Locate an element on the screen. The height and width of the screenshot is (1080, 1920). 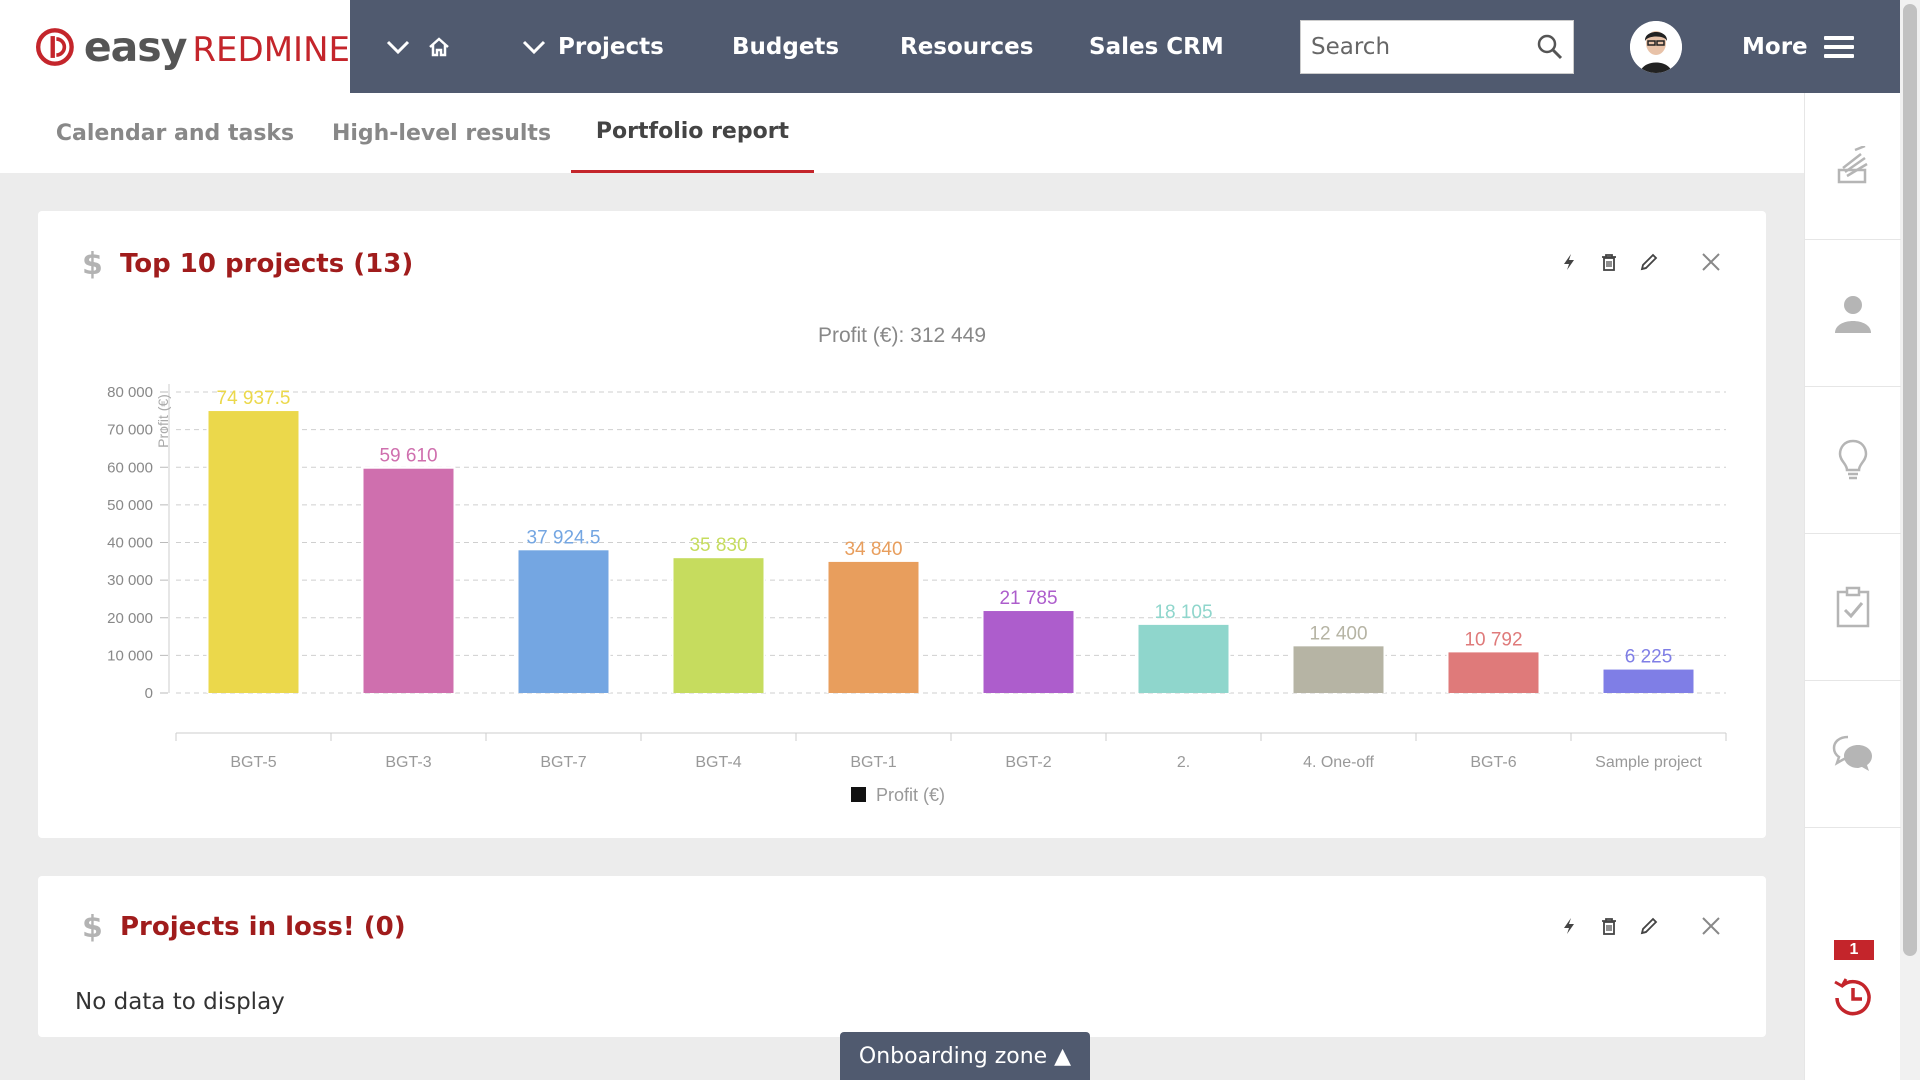
tab-label: Portfolio report is located at coordinates (692, 131).